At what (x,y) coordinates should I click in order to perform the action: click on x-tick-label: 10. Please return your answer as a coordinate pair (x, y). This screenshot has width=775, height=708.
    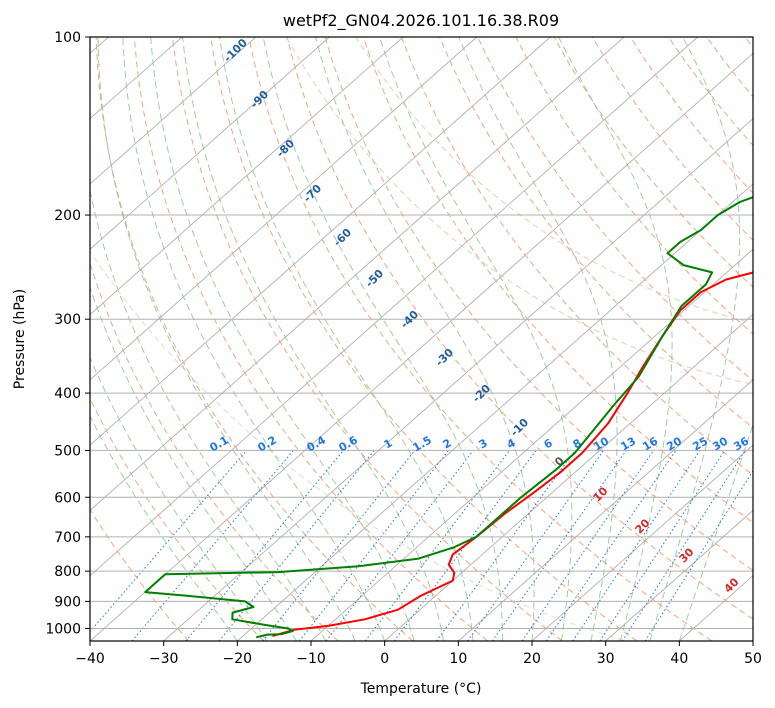
    Looking at the image, I should click on (458, 659).